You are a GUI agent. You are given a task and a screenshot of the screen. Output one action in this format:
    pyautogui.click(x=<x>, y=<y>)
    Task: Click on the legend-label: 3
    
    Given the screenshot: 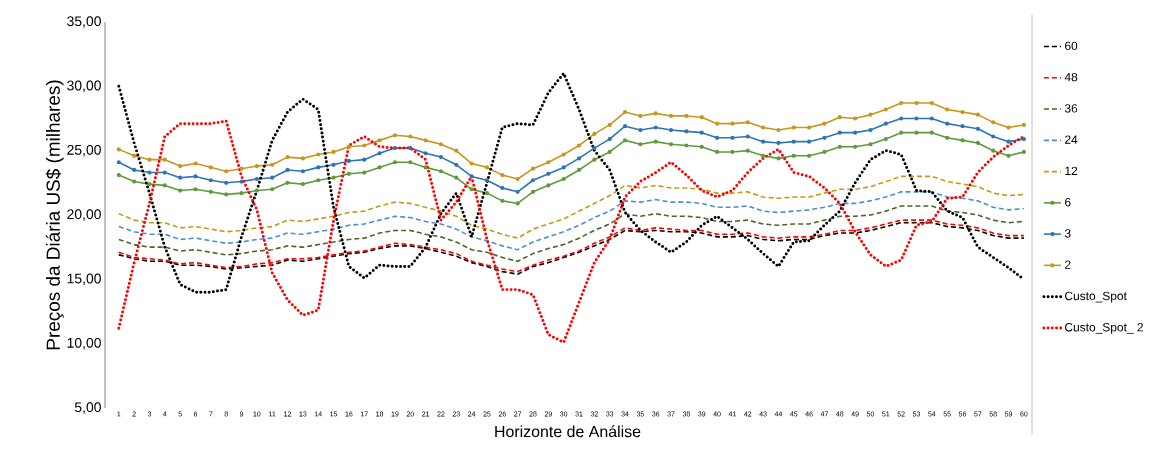 What is the action you would take?
    pyautogui.click(x=1067, y=233)
    